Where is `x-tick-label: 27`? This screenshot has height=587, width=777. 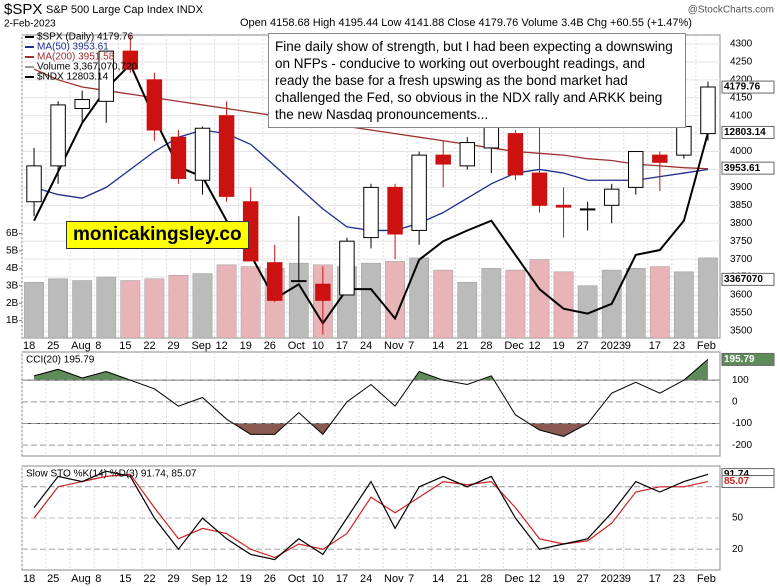
x-tick-label: 27 is located at coordinates (583, 579).